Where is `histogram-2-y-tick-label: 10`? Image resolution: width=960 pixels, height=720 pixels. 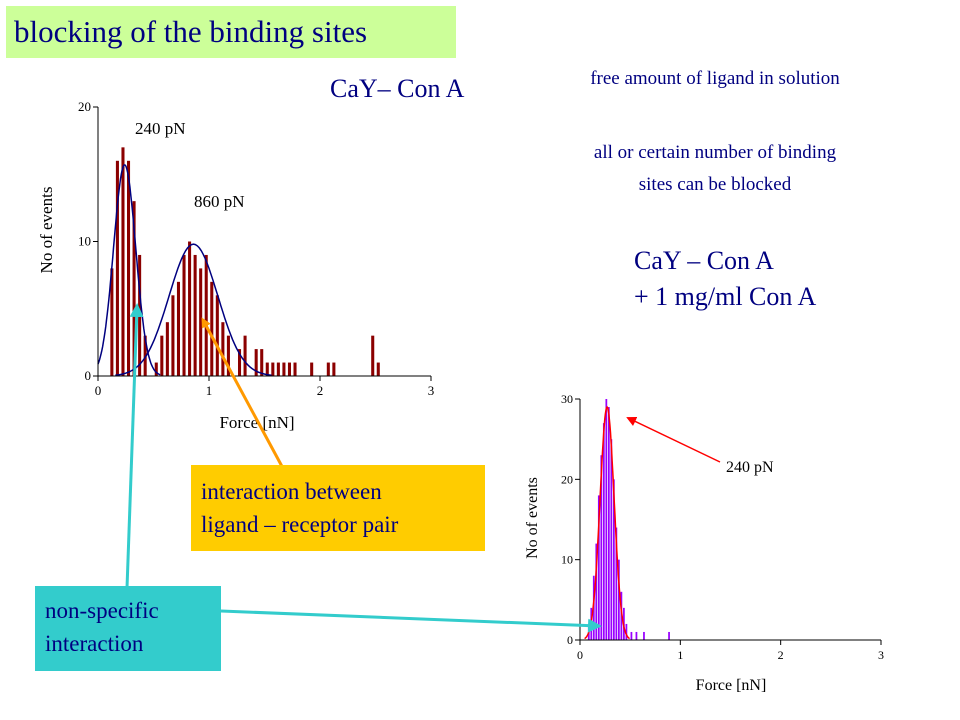
histogram-2-y-tick-label: 10 is located at coordinates (567, 560).